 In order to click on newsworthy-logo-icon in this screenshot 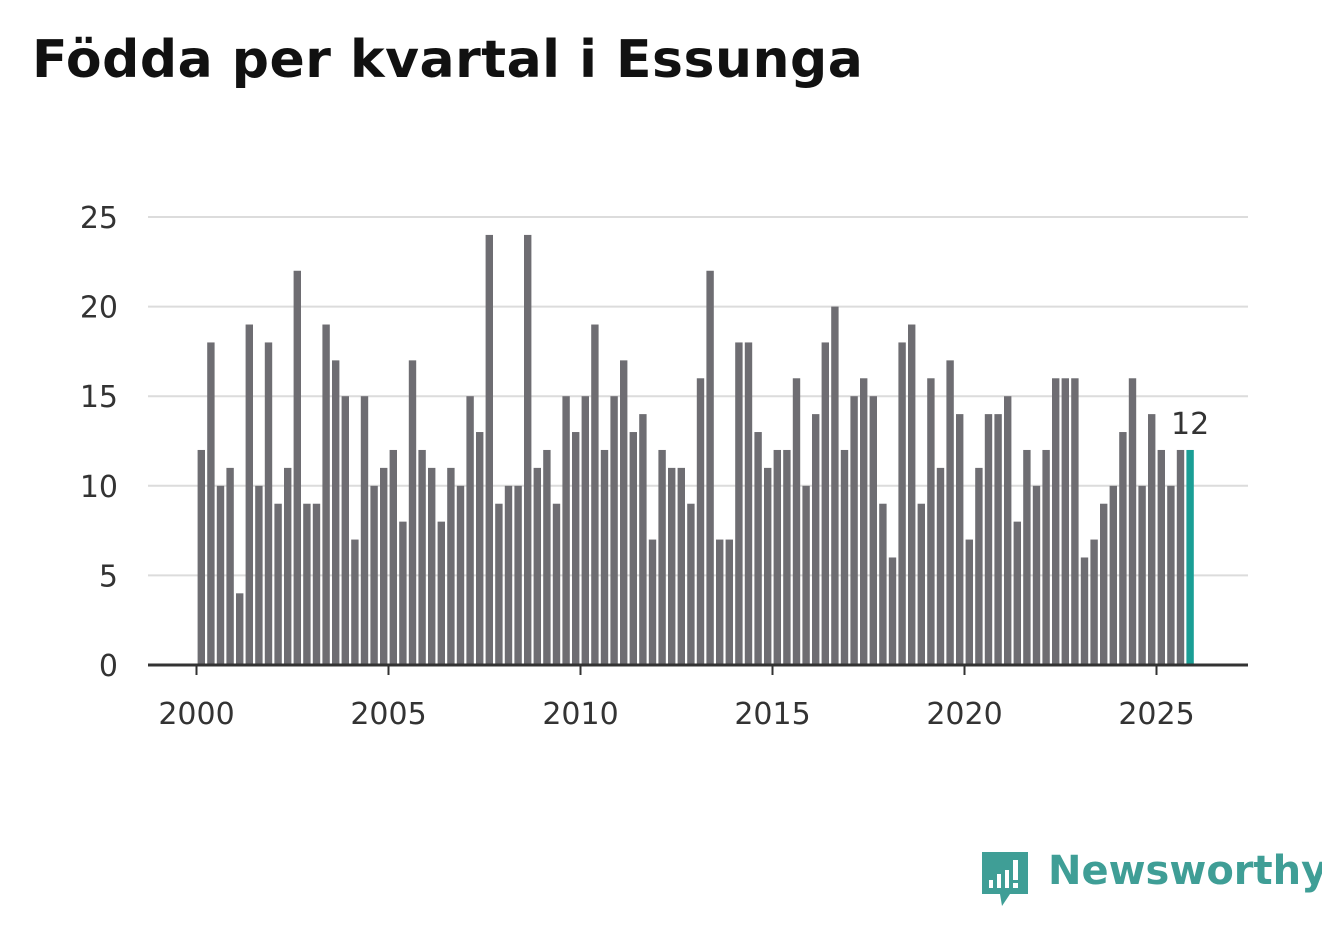, I will do `click(1005, 879)`.